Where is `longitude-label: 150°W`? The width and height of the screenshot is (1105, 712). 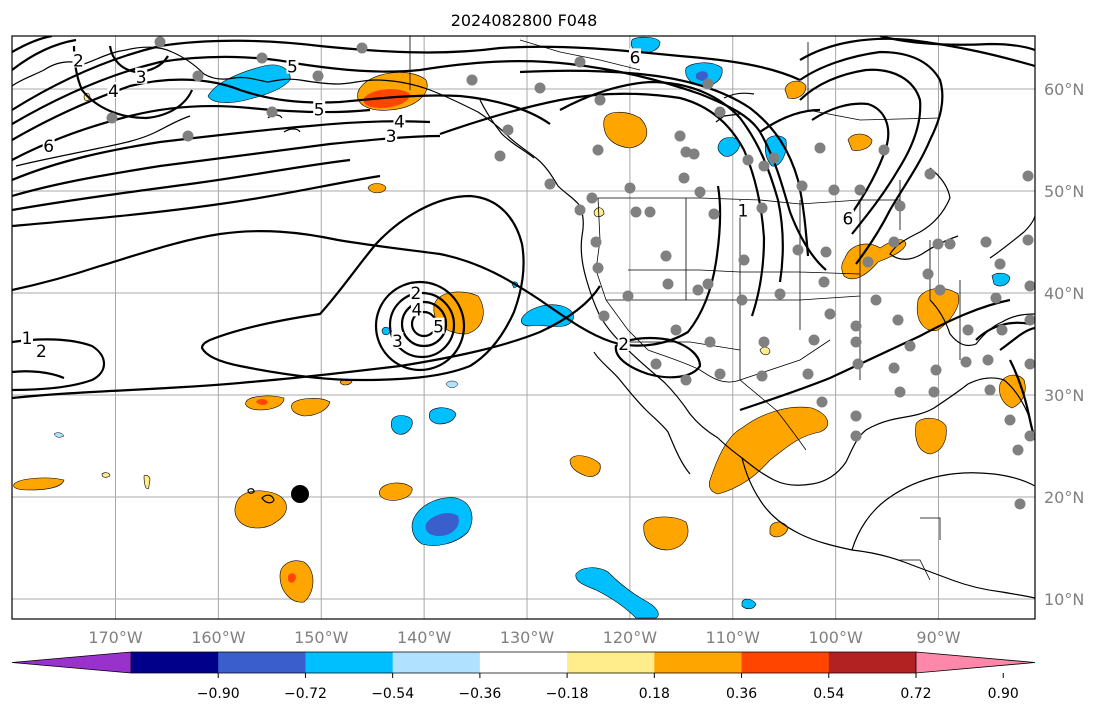
longitude-label: 150°W is located at coordinates (321, 637).